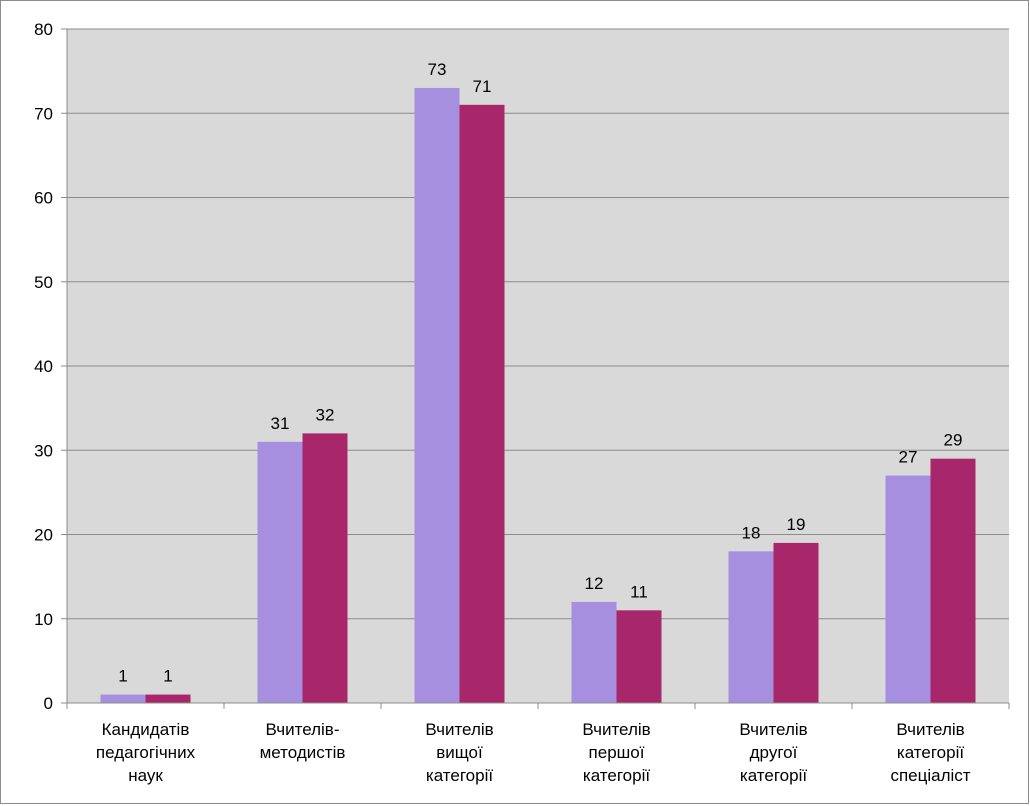 This screenshot has height=806, width=1030. Describe the element at coordinates (43, 198) in the screenshot. I see `y-tick-label: 60` at that location.